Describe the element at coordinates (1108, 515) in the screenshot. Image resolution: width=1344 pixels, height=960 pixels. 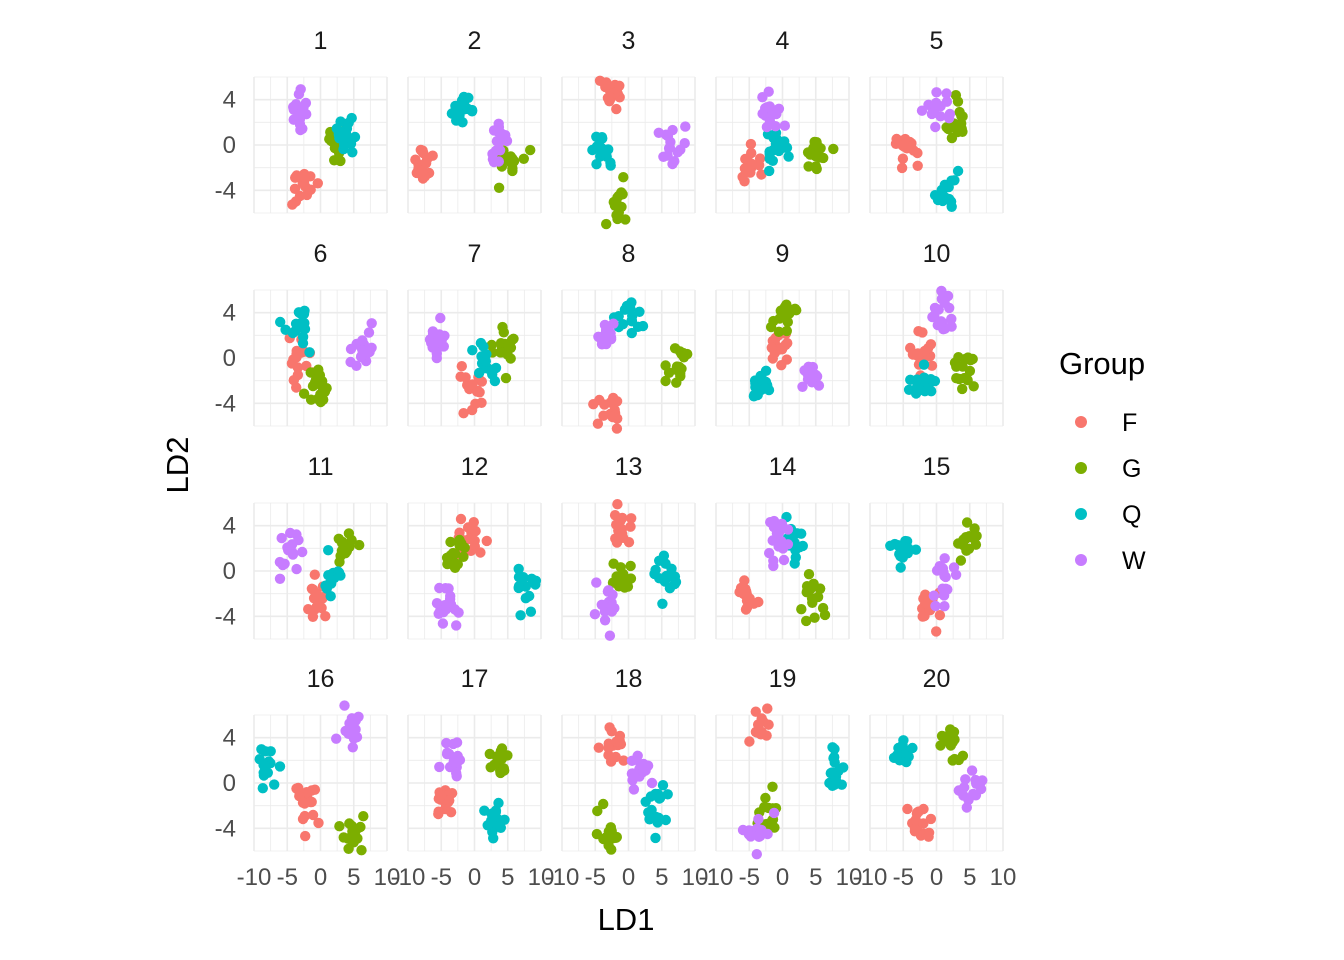
I see `legend-item-Q: Q` at that location.